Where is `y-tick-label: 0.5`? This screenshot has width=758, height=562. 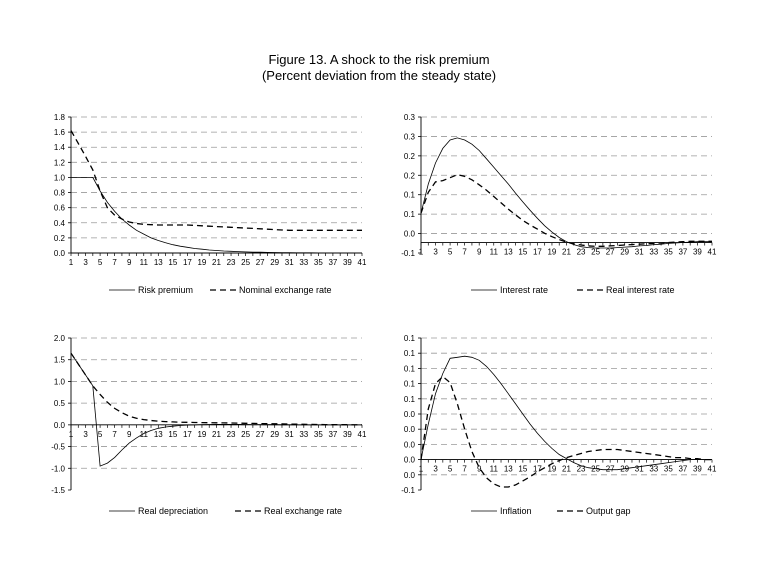
y-tick-label: 0.5 is located at coordinates (60, 403).